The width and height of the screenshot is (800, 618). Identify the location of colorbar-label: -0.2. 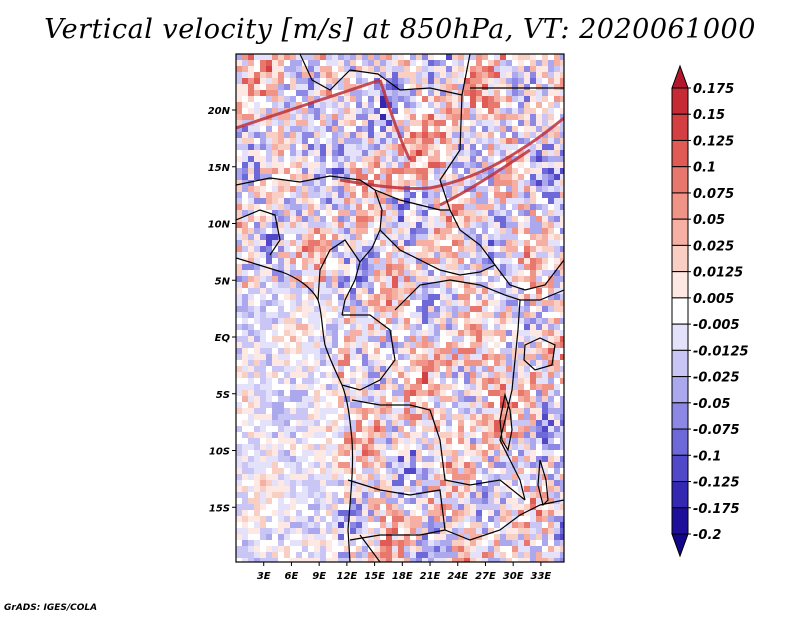
(707, 535).